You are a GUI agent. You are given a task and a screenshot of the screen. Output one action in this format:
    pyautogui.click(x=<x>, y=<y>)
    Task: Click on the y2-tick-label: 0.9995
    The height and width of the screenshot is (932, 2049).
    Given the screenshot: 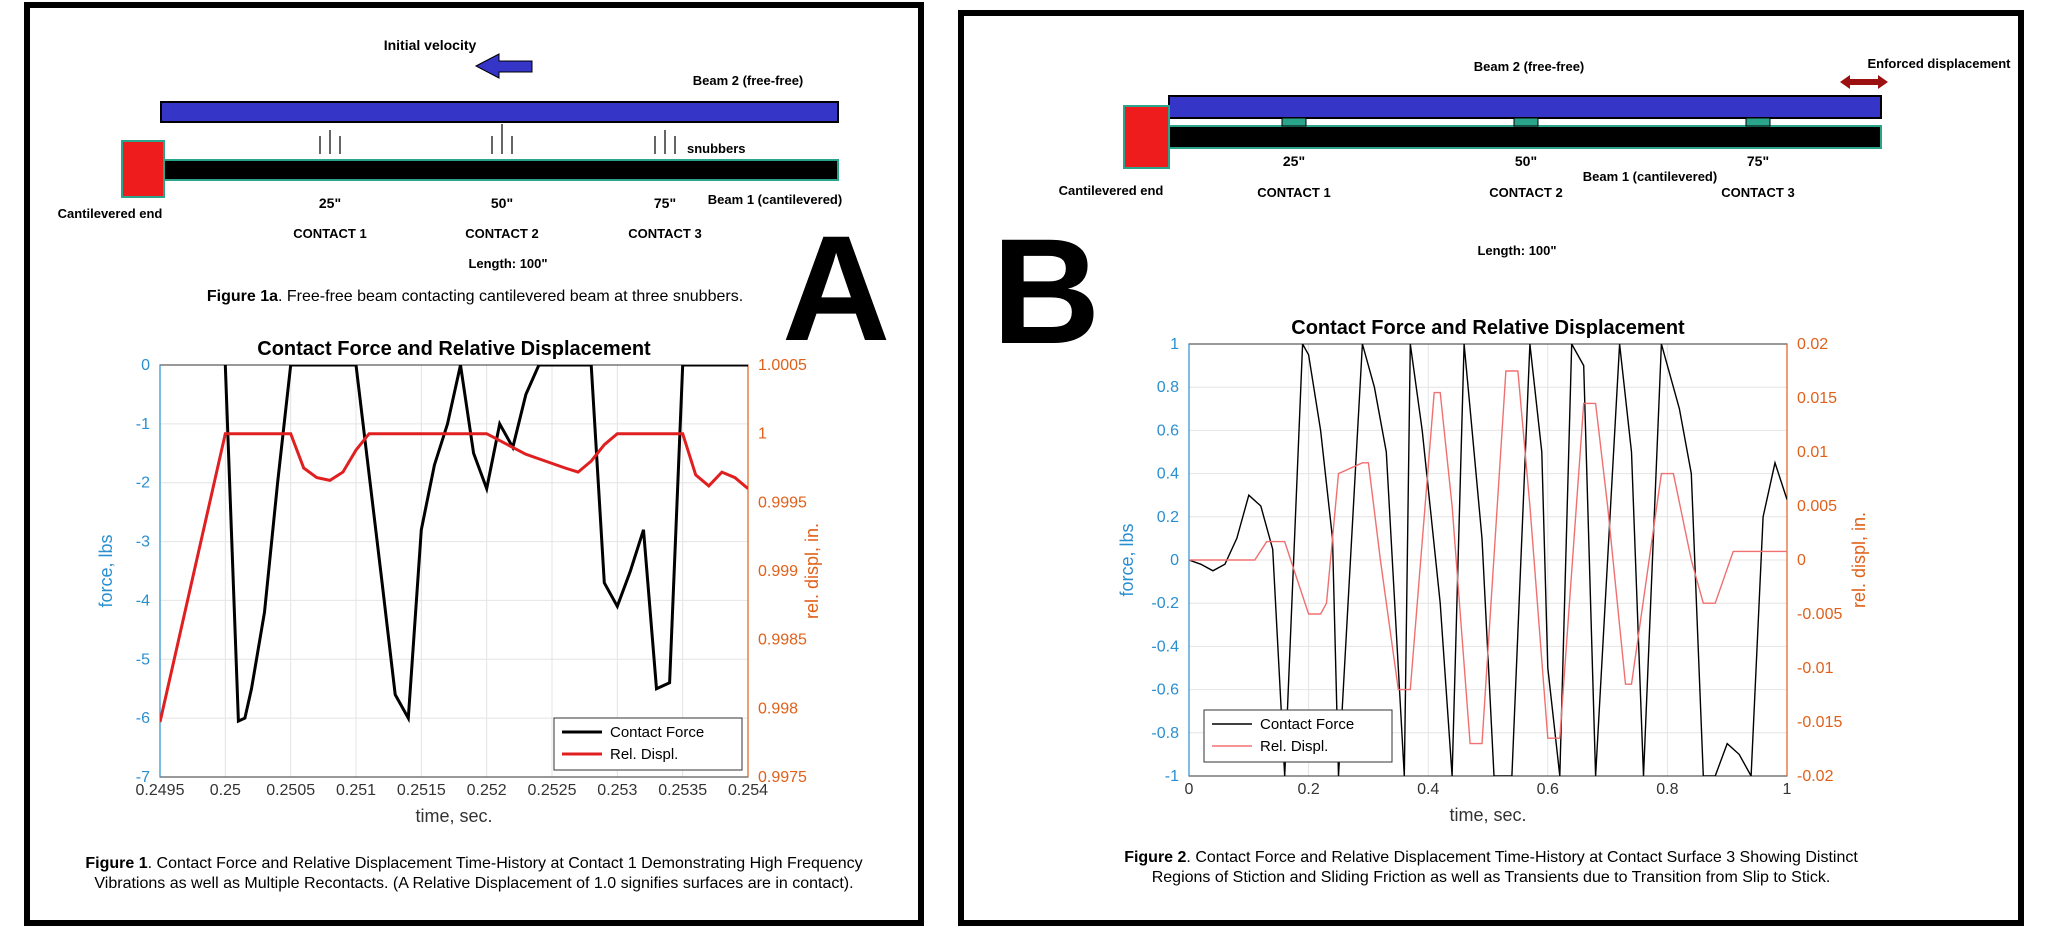 What is the action you would take?
    pyautogui.click(x=782, y=502)
    